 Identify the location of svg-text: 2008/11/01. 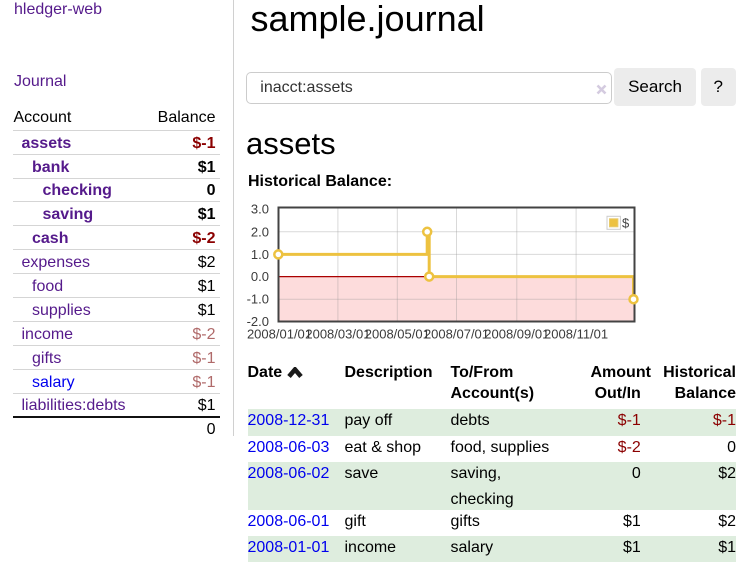
(576, 334).